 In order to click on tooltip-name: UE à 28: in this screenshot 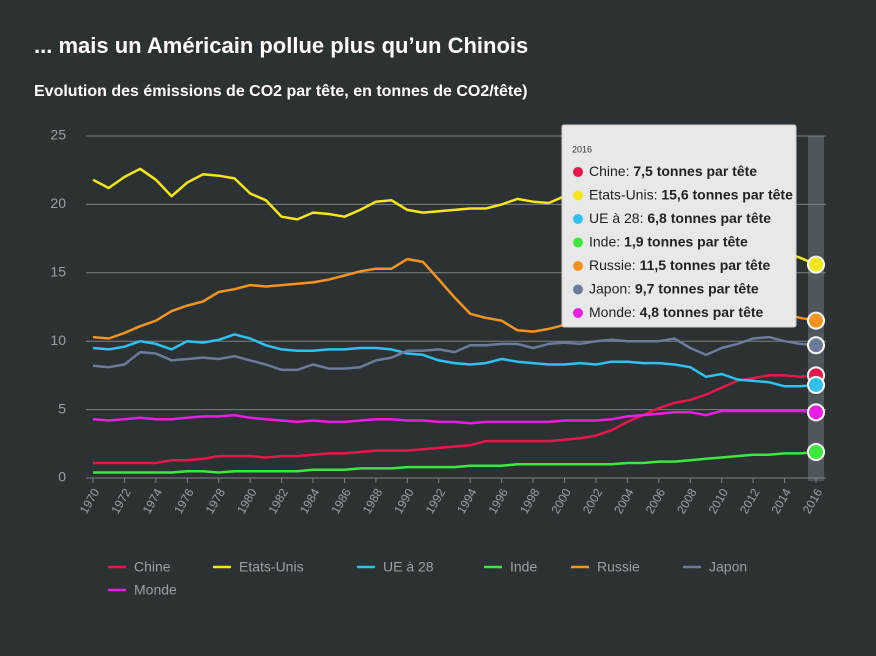, I will do `click(616, 218)`.